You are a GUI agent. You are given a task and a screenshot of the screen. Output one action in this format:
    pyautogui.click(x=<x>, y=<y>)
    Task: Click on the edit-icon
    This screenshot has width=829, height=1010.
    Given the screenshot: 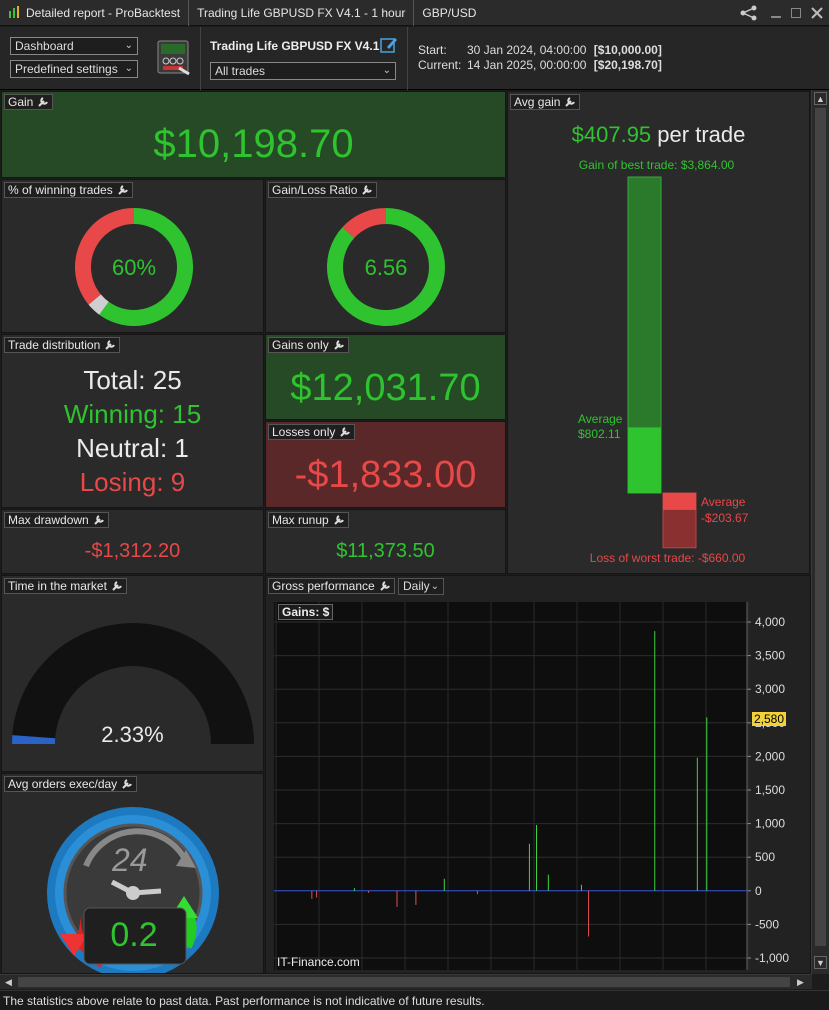 What is the action you would take?
    pyautogui.click(x=389, y=45)
    